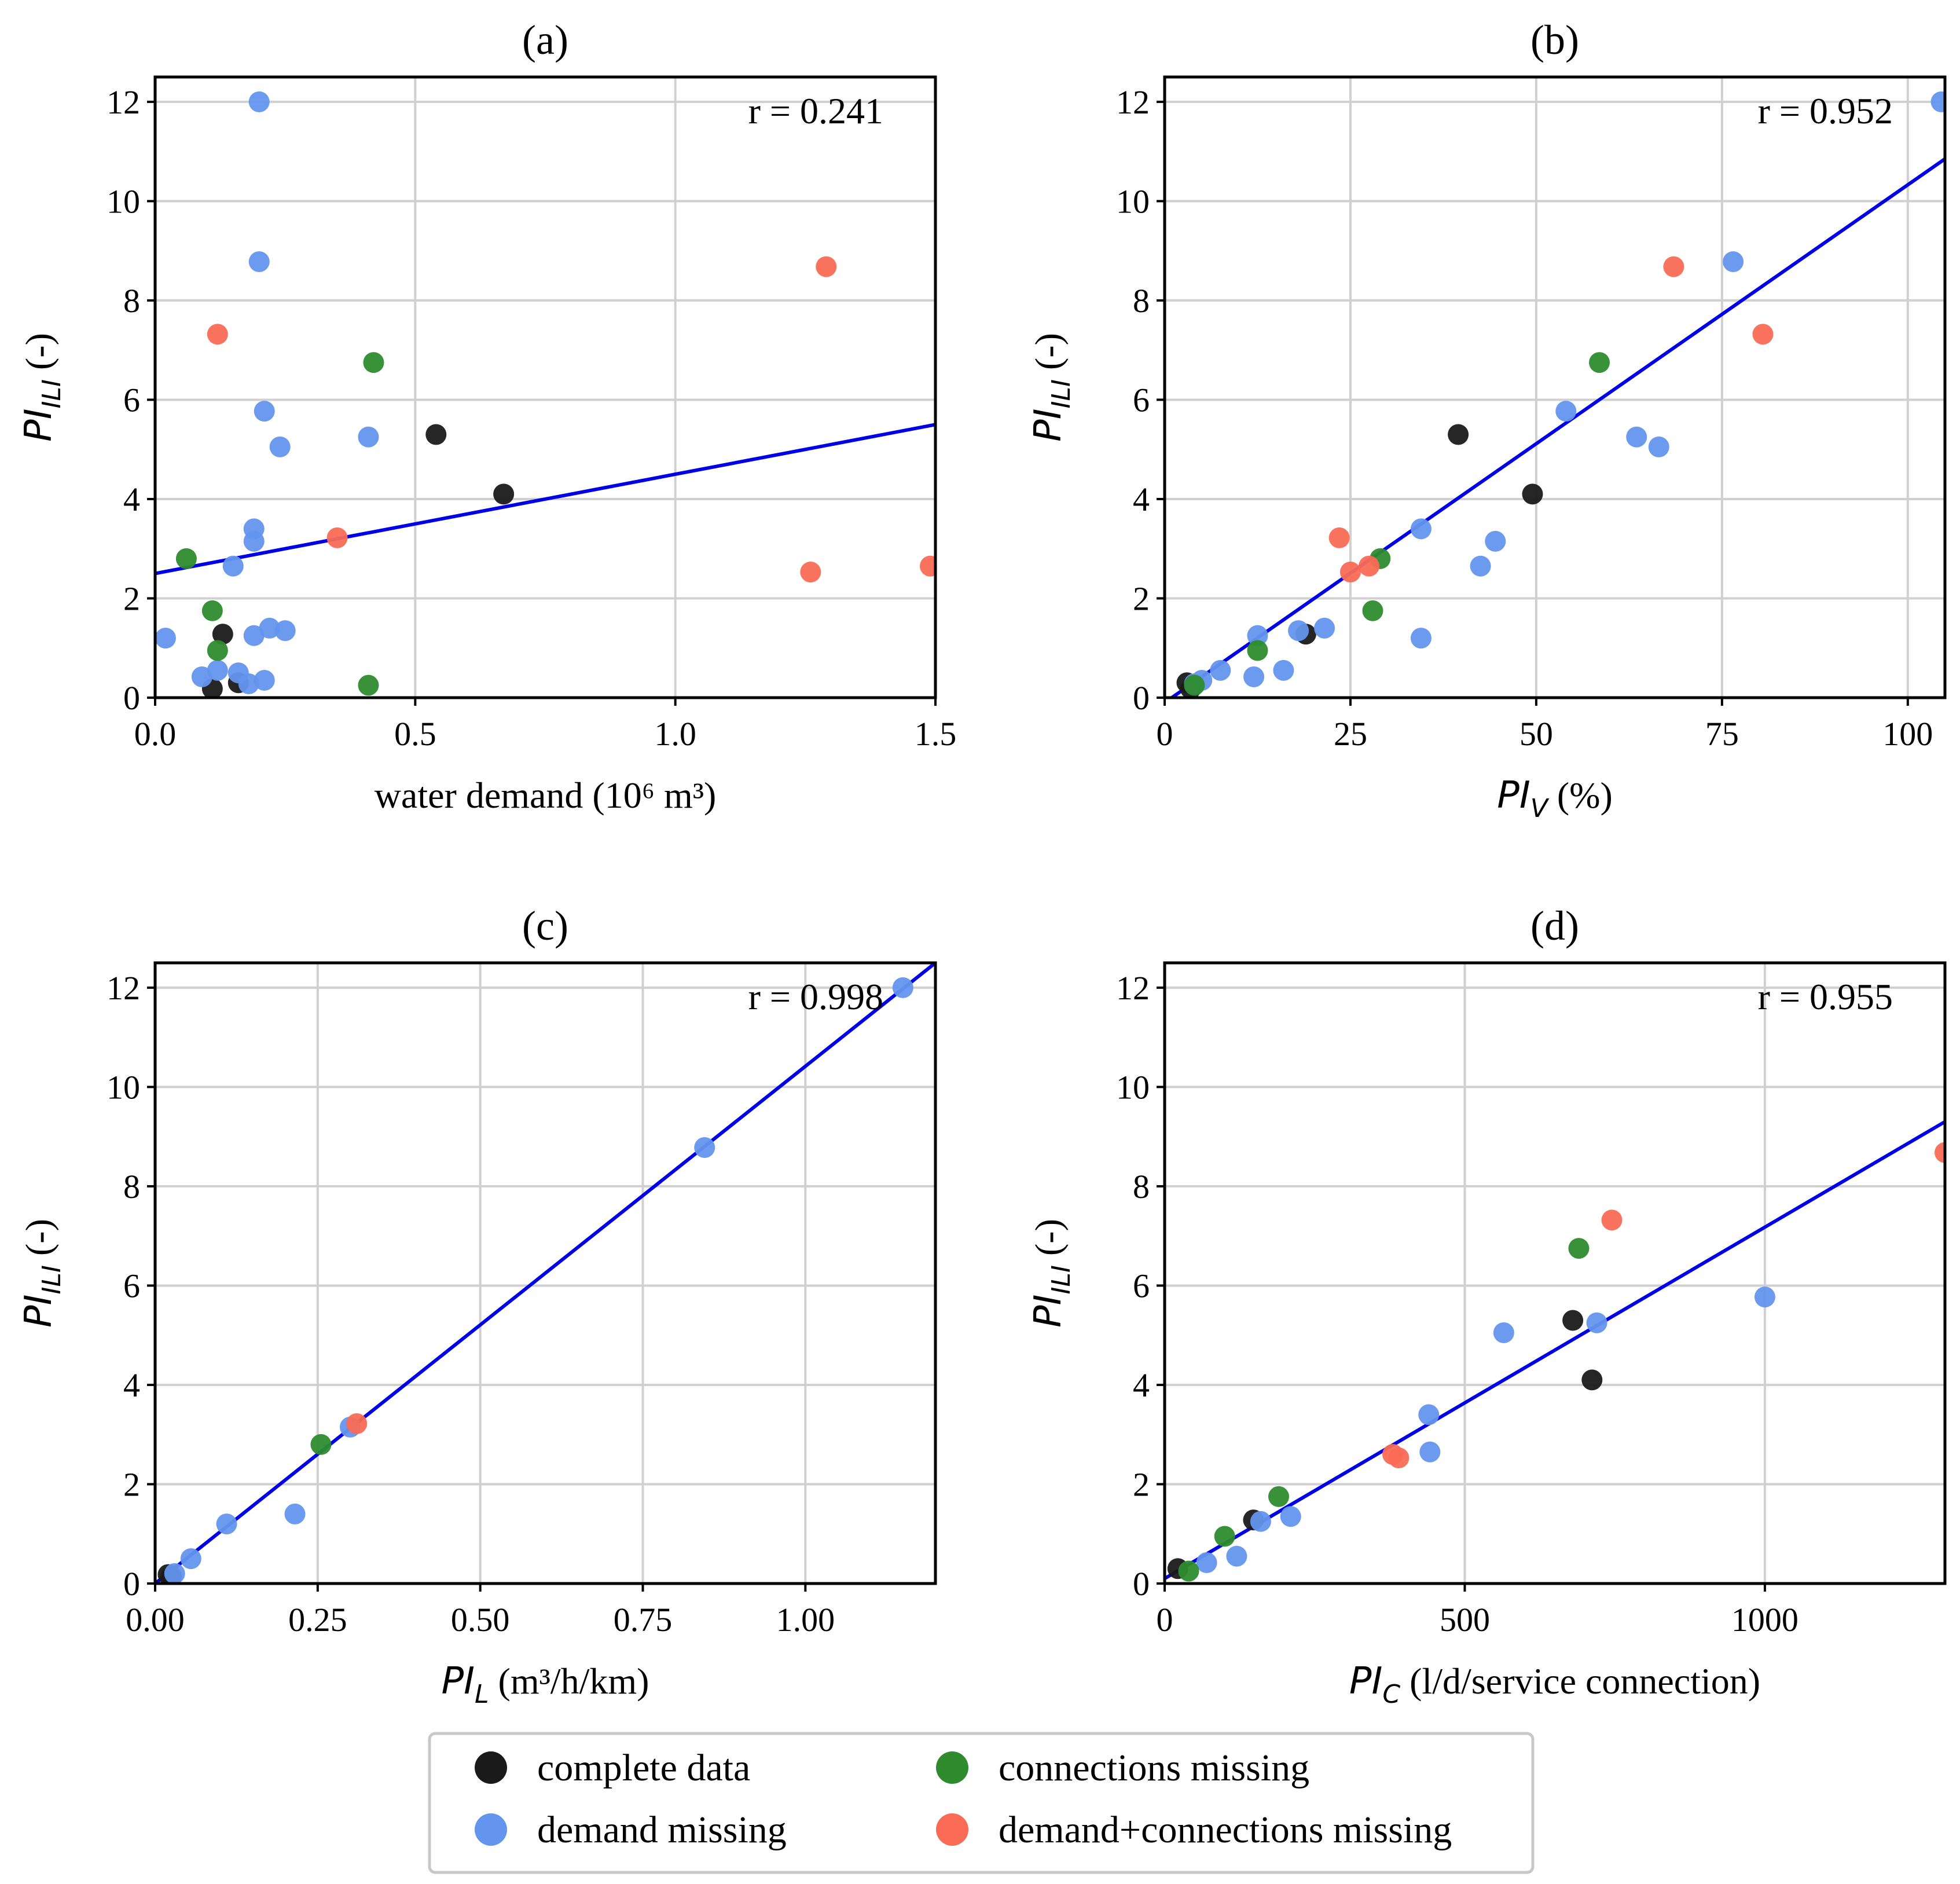 Image resolution: width=1960 pixels, height=1884 pixels. I want to click on y-tick-label: 10, so click(123, 1087).